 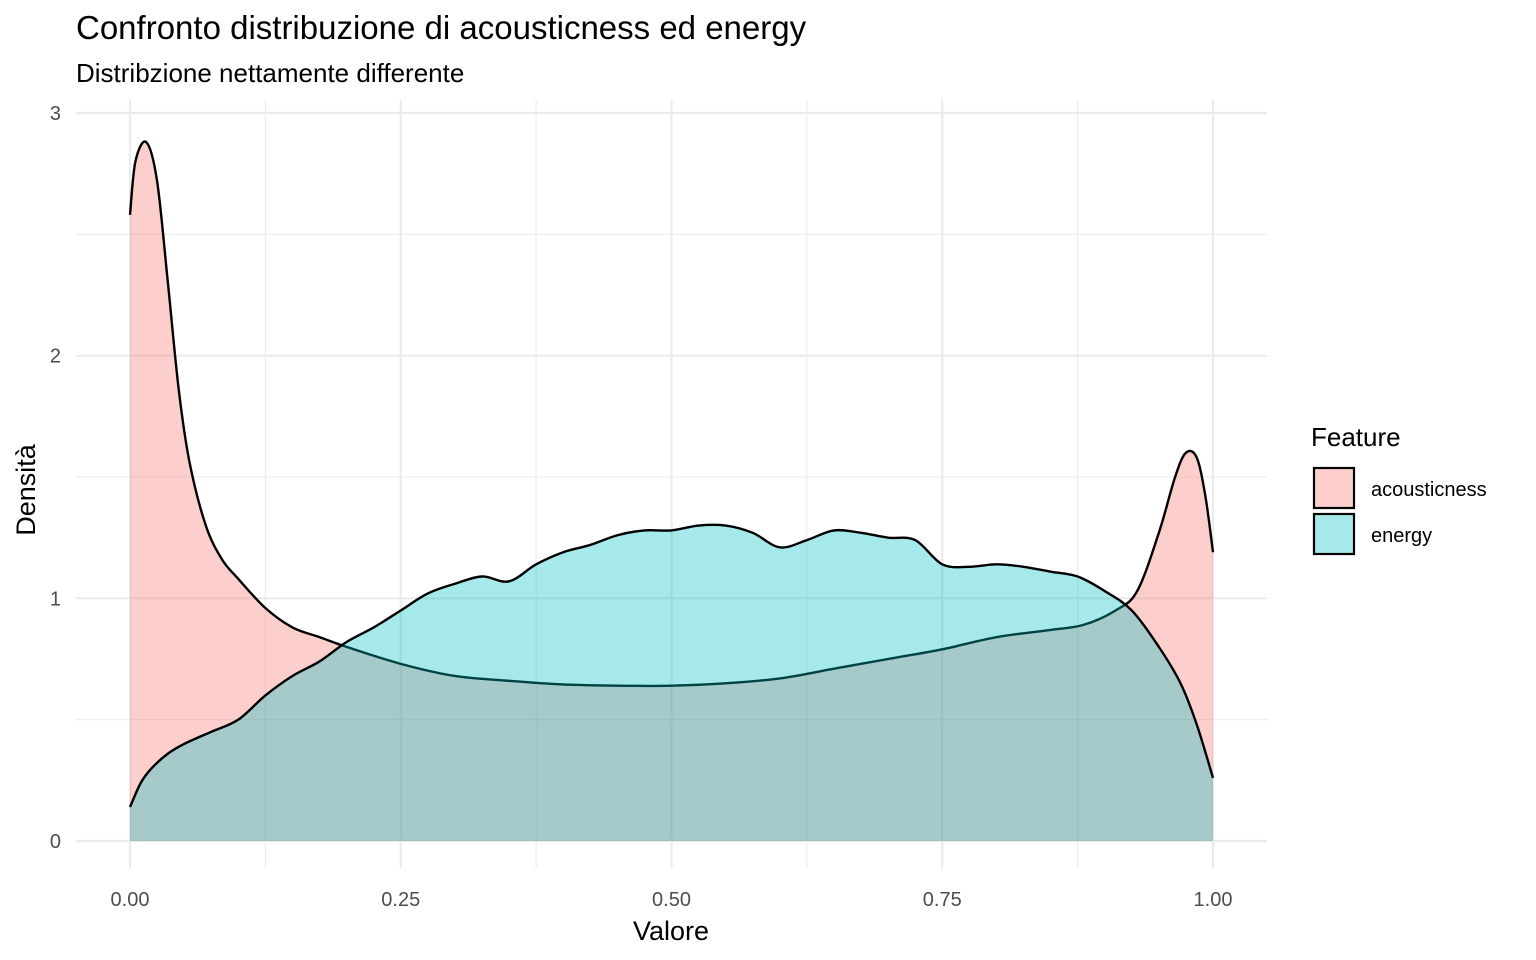 What do you see at coordinates (942, 900) in the screenshot?
I see `x-tick-label: 0.75` at bounding box center [942, 900].